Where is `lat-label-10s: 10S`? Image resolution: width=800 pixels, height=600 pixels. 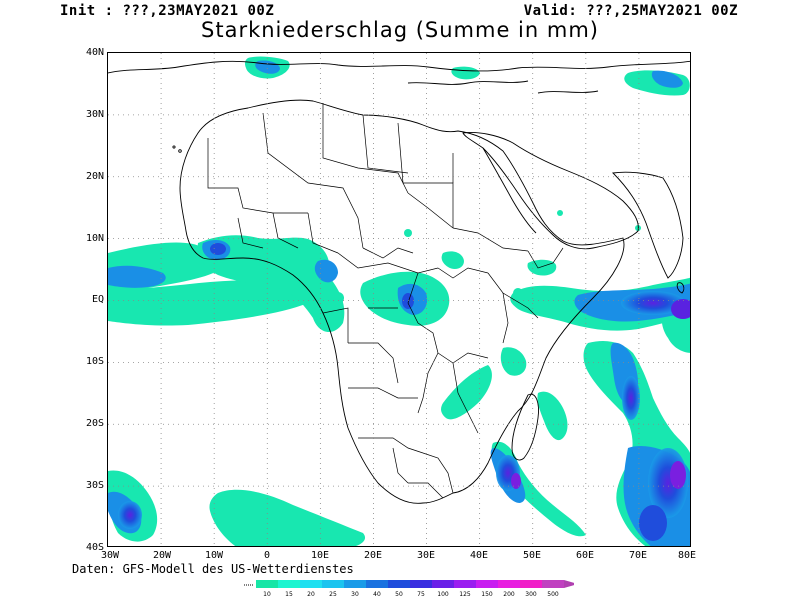 lat-label-10s: 10S is located at coordinates (94, 361).